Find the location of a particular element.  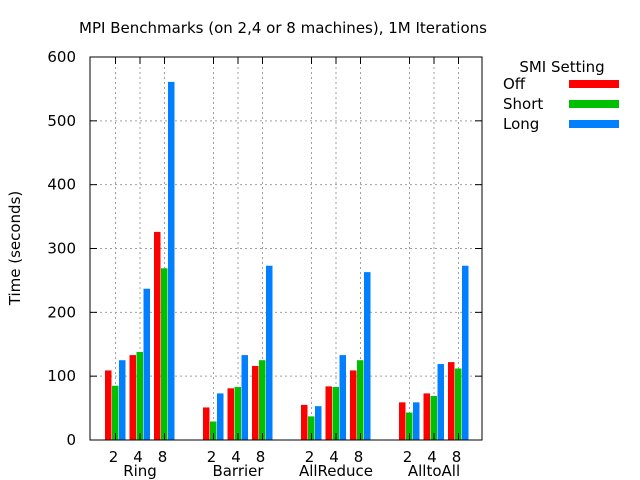

group-label: Barrier is located at coordinates (238, 471).